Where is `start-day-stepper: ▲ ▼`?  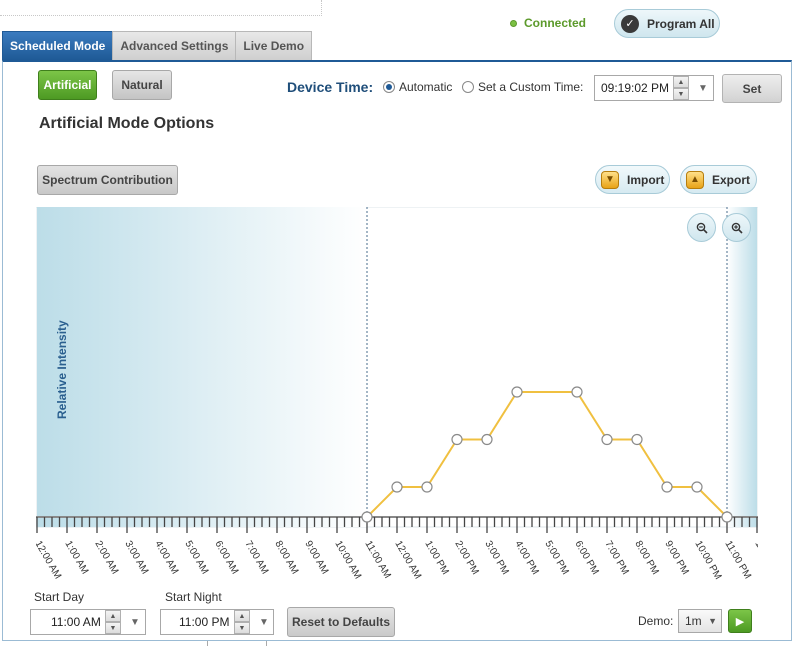
start-day-stepper: ▲ ▼ is located at coordinates (113, 622).